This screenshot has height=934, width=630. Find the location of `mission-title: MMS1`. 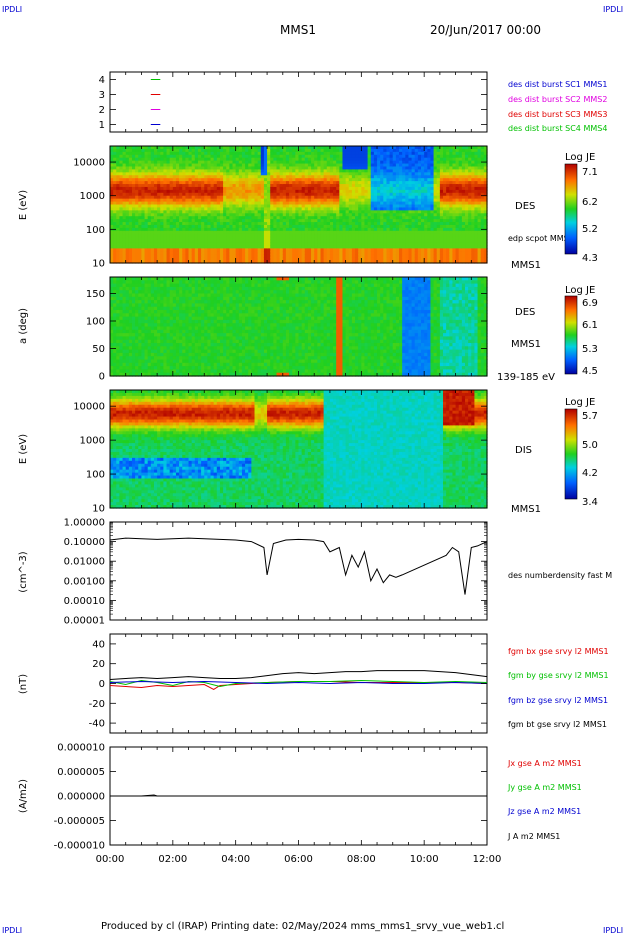

mission-title: MMS1 is located at coordinates (298, 30).